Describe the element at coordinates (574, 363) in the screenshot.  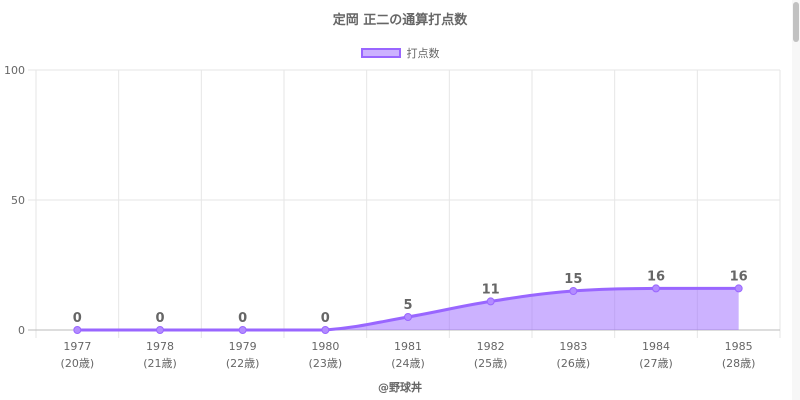
I see `x-tick-sublabel: (26歳)` at that location.